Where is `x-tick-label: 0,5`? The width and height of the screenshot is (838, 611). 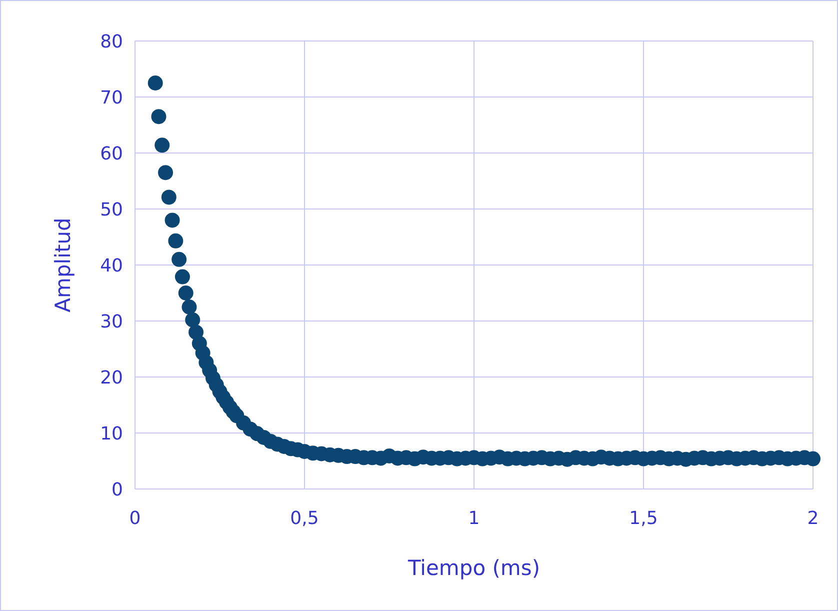 x-tick-label: 0,5 is located at coordinates (304, 518).